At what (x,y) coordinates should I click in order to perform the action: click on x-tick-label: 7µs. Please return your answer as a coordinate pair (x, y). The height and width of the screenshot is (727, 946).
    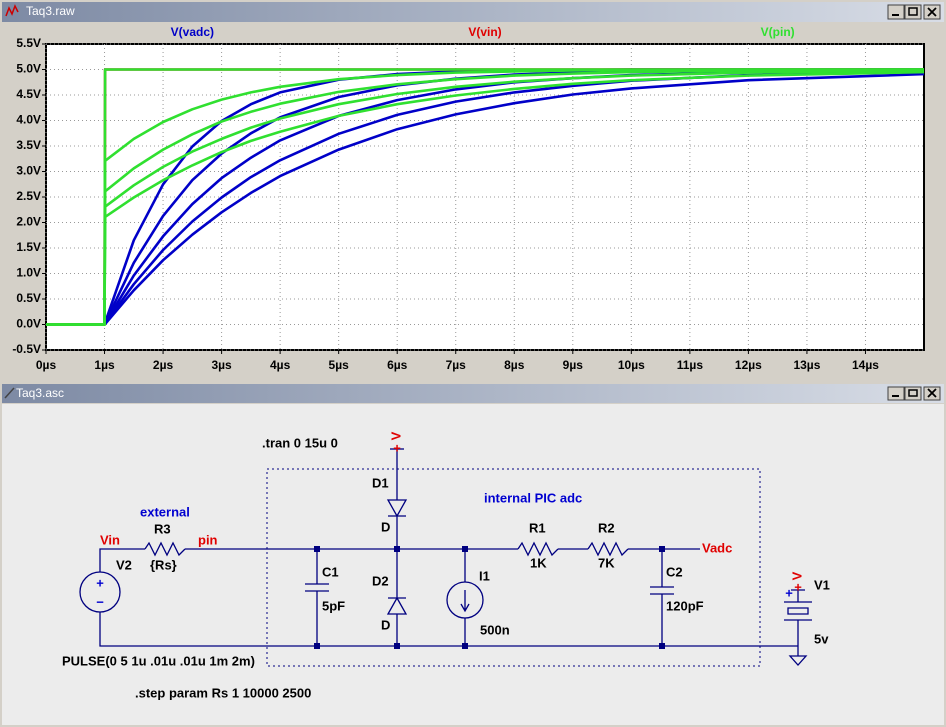
    Looking at the image, I should click on (456, 365).